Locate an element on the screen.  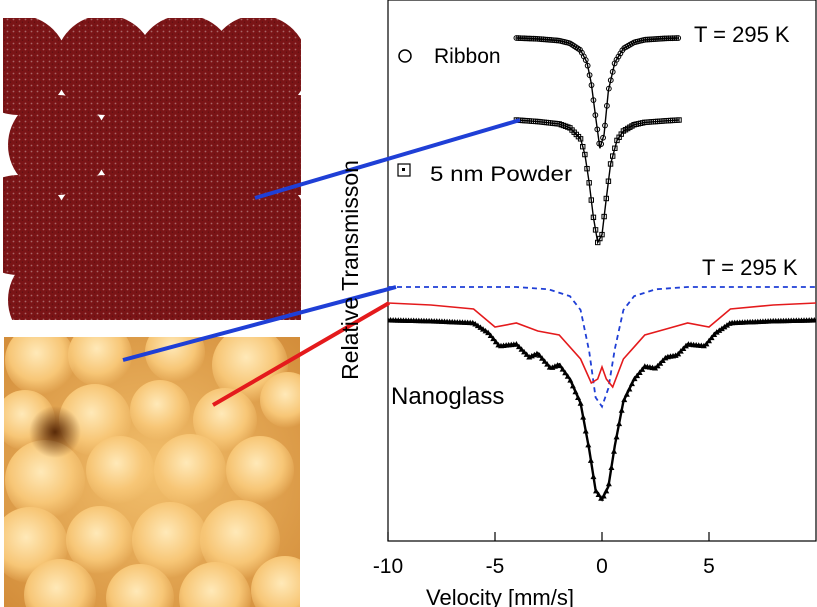
legend-square-icon is located at coordinates (404, 170).